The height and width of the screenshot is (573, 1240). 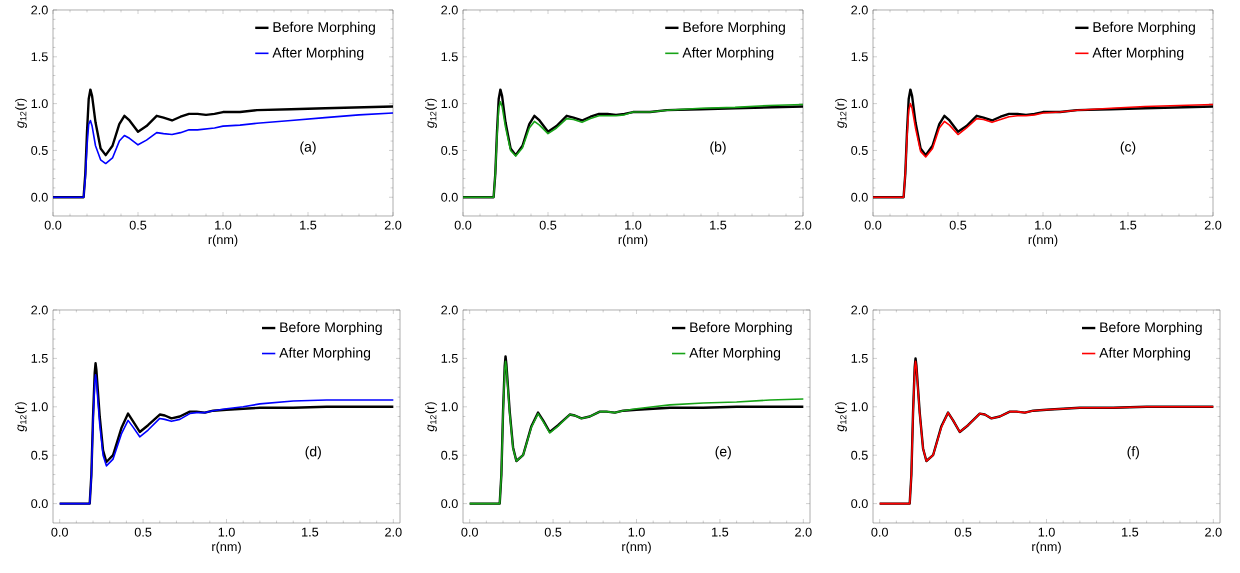 I want to click on annotation: (a), so click(x=308, y=148).